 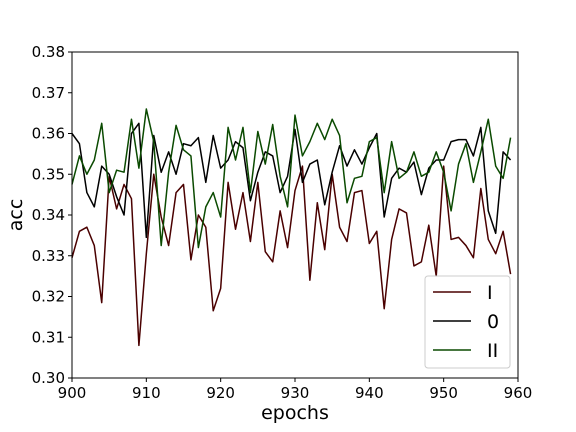 I want to click on x-tick-label: 900, so click(x=72, y=393).